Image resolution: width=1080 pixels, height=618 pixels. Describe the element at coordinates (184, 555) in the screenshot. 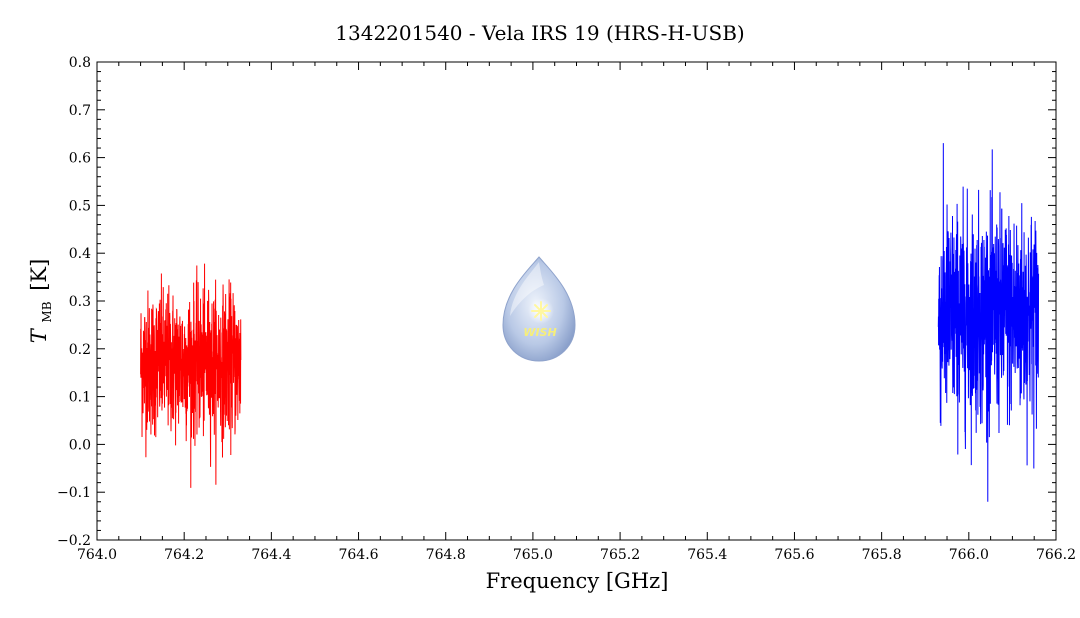

I see `x-tick-label: 764.2` at that location.